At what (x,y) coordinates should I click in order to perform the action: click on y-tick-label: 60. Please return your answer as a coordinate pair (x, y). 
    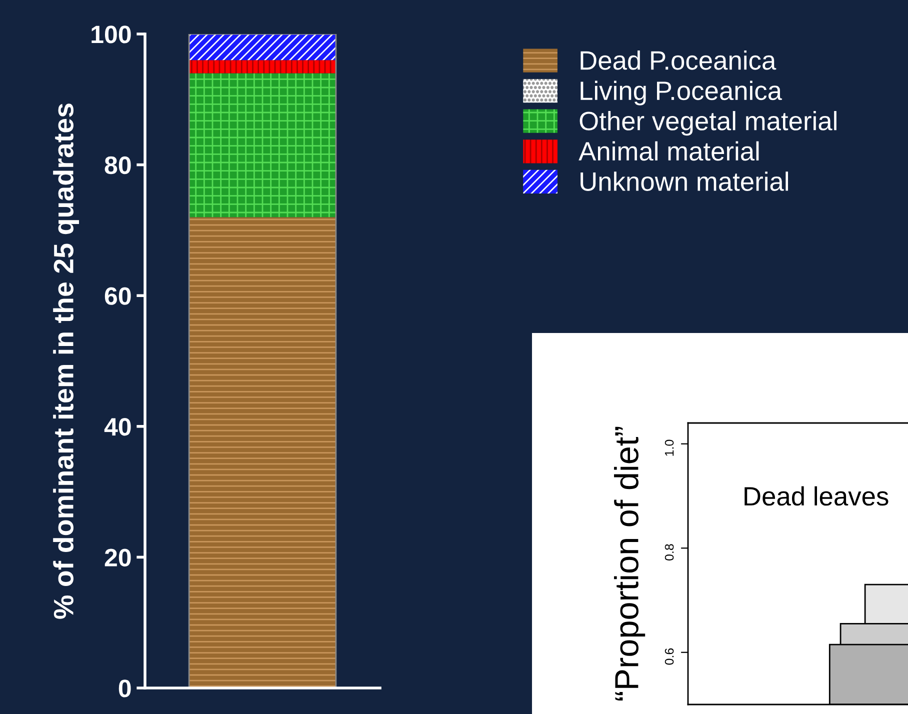
    Looking at the image, I should click on (117, 296).